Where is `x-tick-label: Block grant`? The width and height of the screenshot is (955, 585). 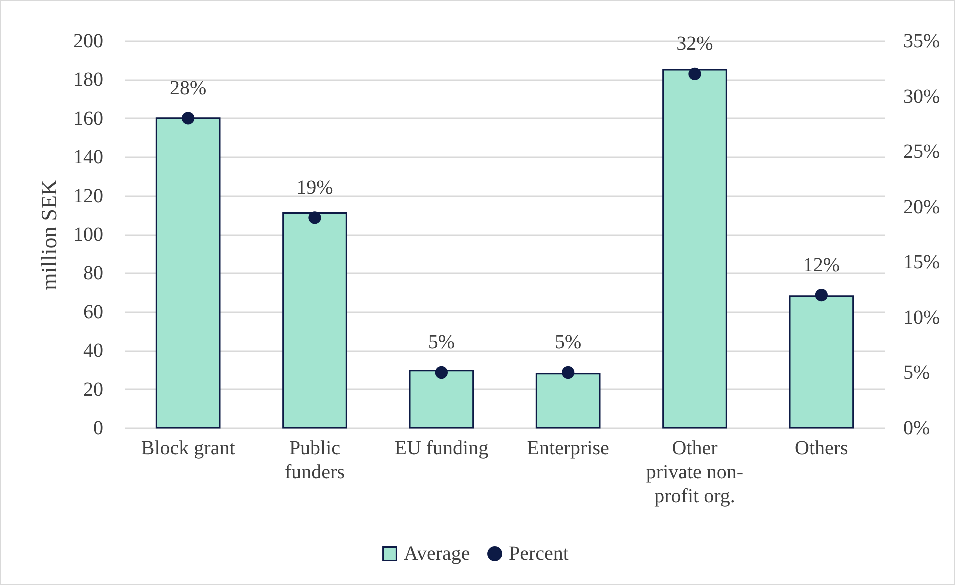 x-tick-label: Block grant is located at coordinates (188, 449).